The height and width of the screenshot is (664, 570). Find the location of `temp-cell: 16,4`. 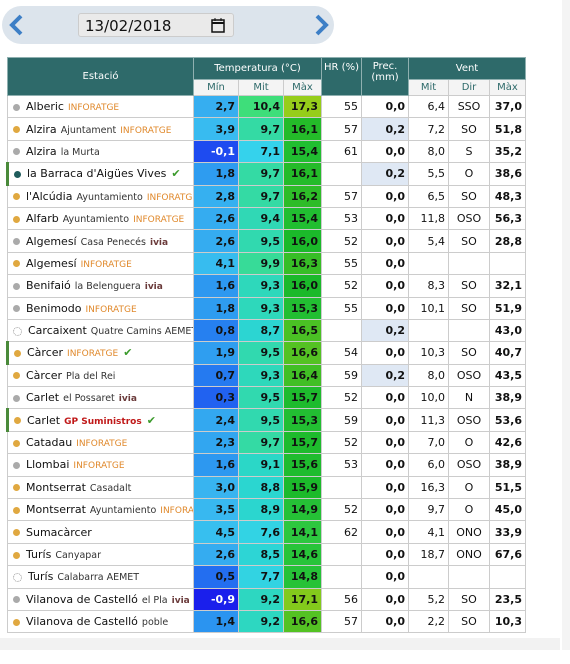

temp-cell: 16,4 is located at coordinates (302, 375).